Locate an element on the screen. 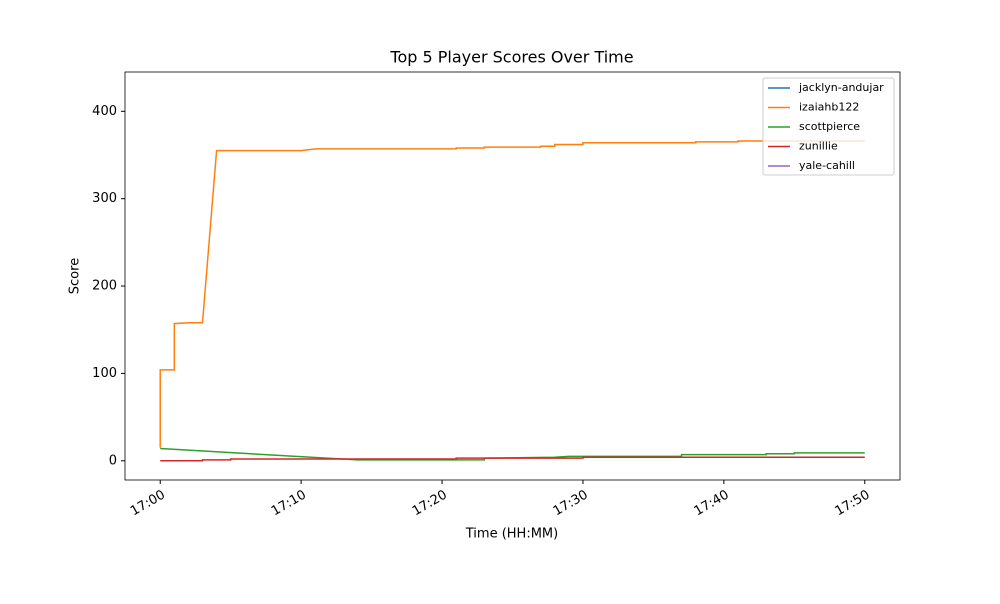  x-tick-label: 17:20 is located at coordinates (430, 504).